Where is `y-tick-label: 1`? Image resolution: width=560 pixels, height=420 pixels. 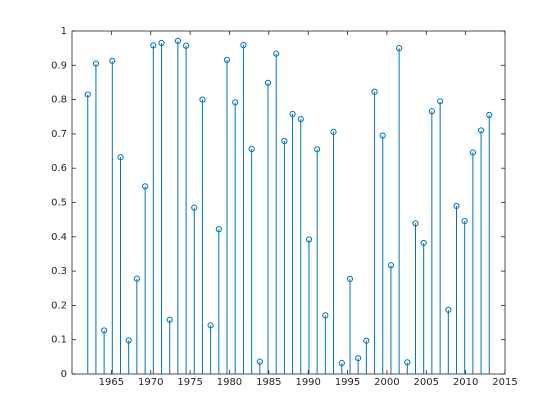
y-tick-label: 1 is located at coordinates (64, 31).